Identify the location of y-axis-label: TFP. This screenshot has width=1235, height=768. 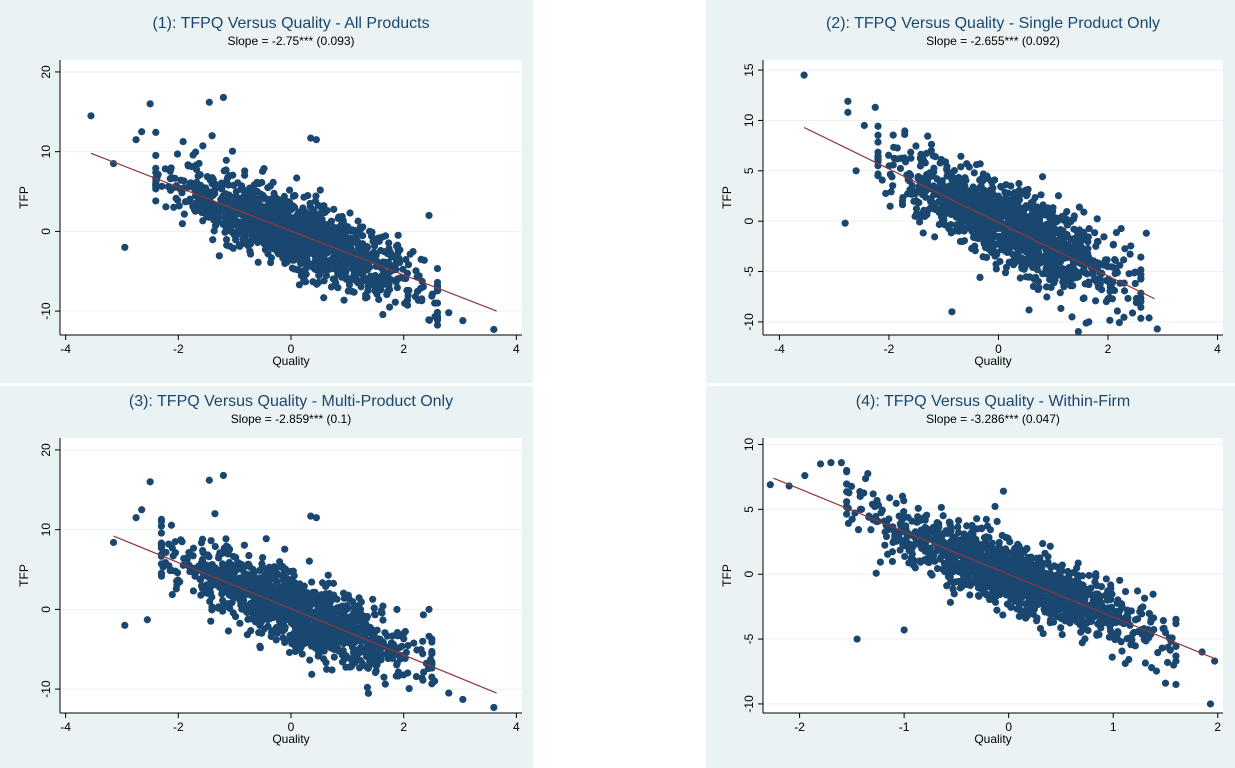
(24, 575).